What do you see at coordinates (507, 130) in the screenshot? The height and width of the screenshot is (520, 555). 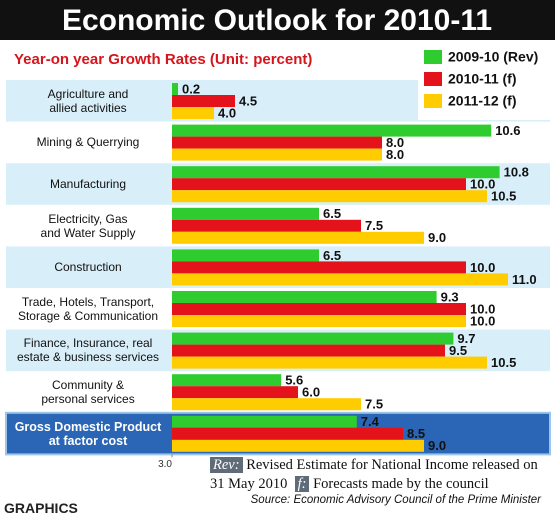 I see `value-label: 10.6` at bounding box center [507, 130].